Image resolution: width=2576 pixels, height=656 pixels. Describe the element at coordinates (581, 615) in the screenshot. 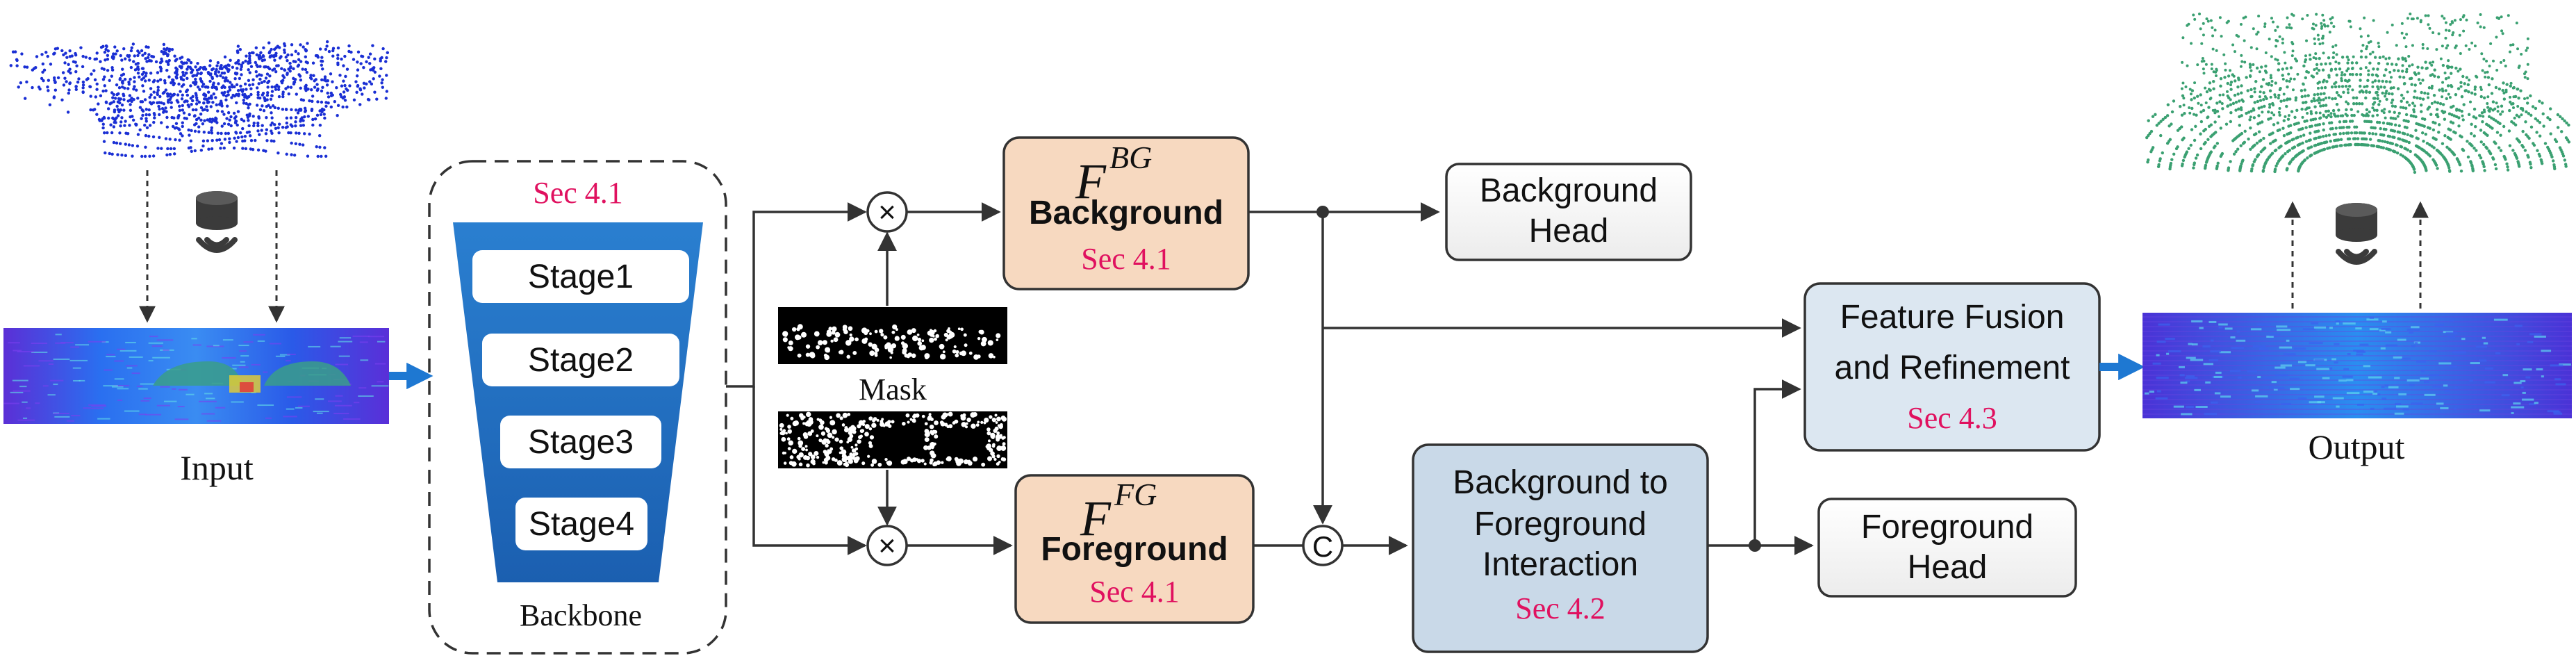

I see `backbone-label: Backbone` at that location.